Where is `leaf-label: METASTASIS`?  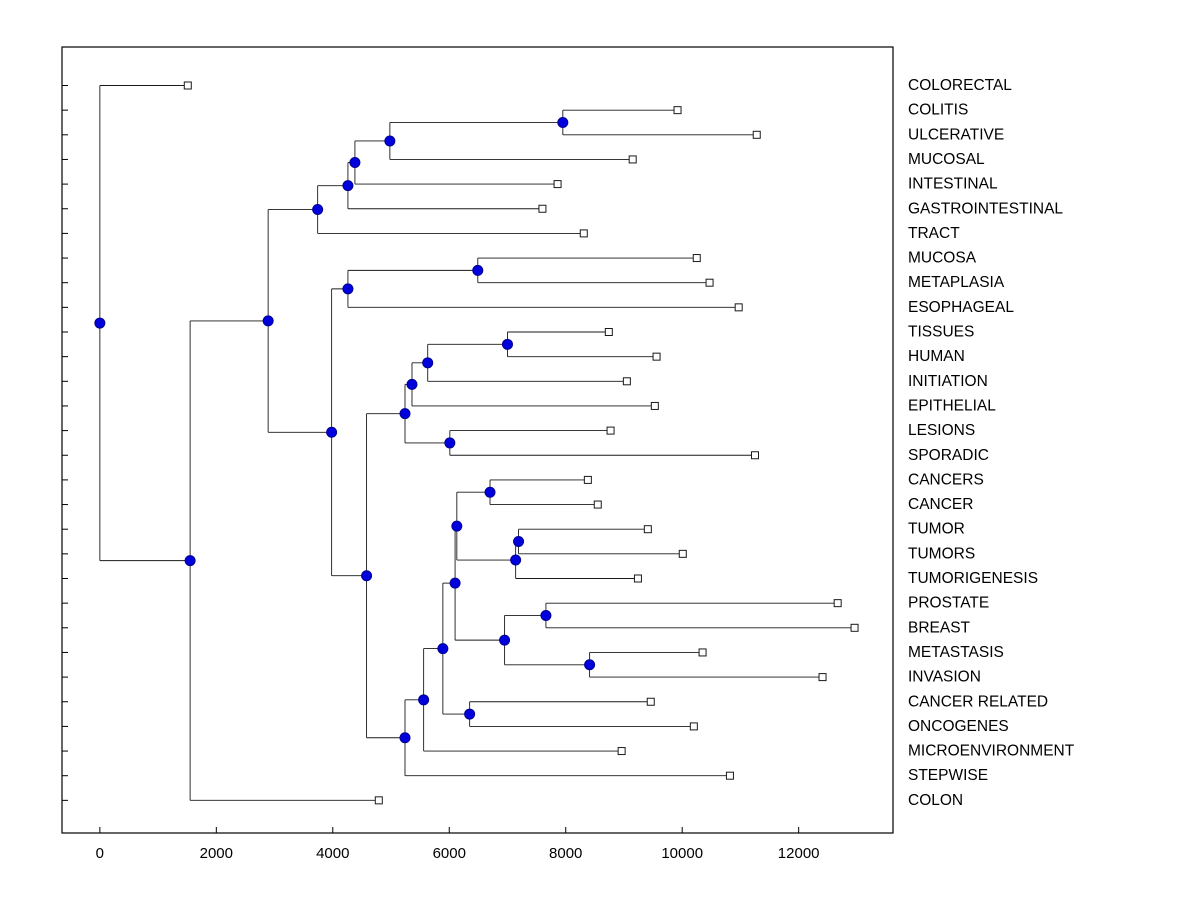 leaf-label: METASTASIS is located at coordinates (956, 652).